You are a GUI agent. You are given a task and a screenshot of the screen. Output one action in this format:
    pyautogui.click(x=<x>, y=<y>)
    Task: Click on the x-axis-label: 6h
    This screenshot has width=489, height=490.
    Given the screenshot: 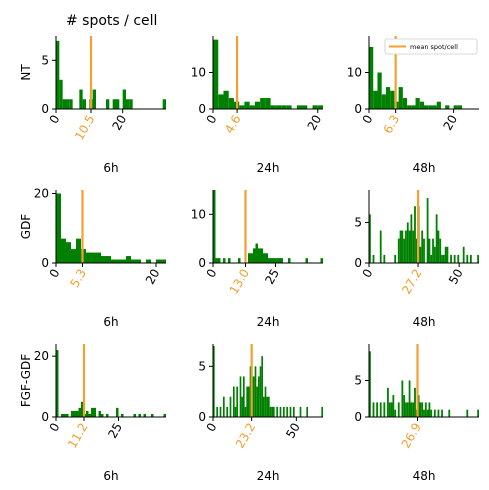 What is the action you would take?
    pyautogui.click(x=110, y=476)
    